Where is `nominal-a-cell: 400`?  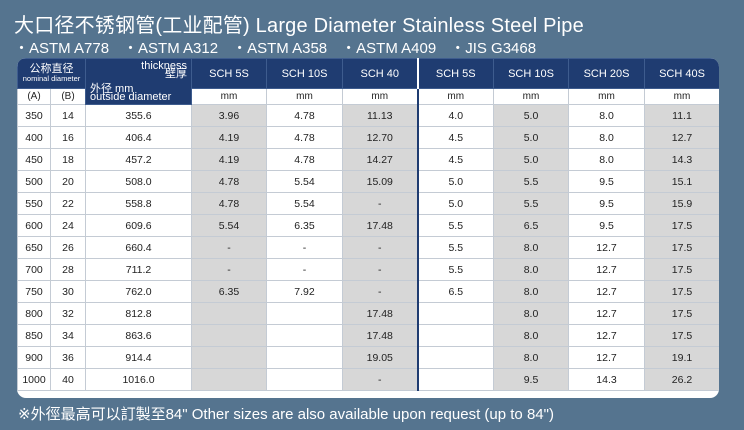
nominal-a-cell: 400 is located at coordinates (34, 137).